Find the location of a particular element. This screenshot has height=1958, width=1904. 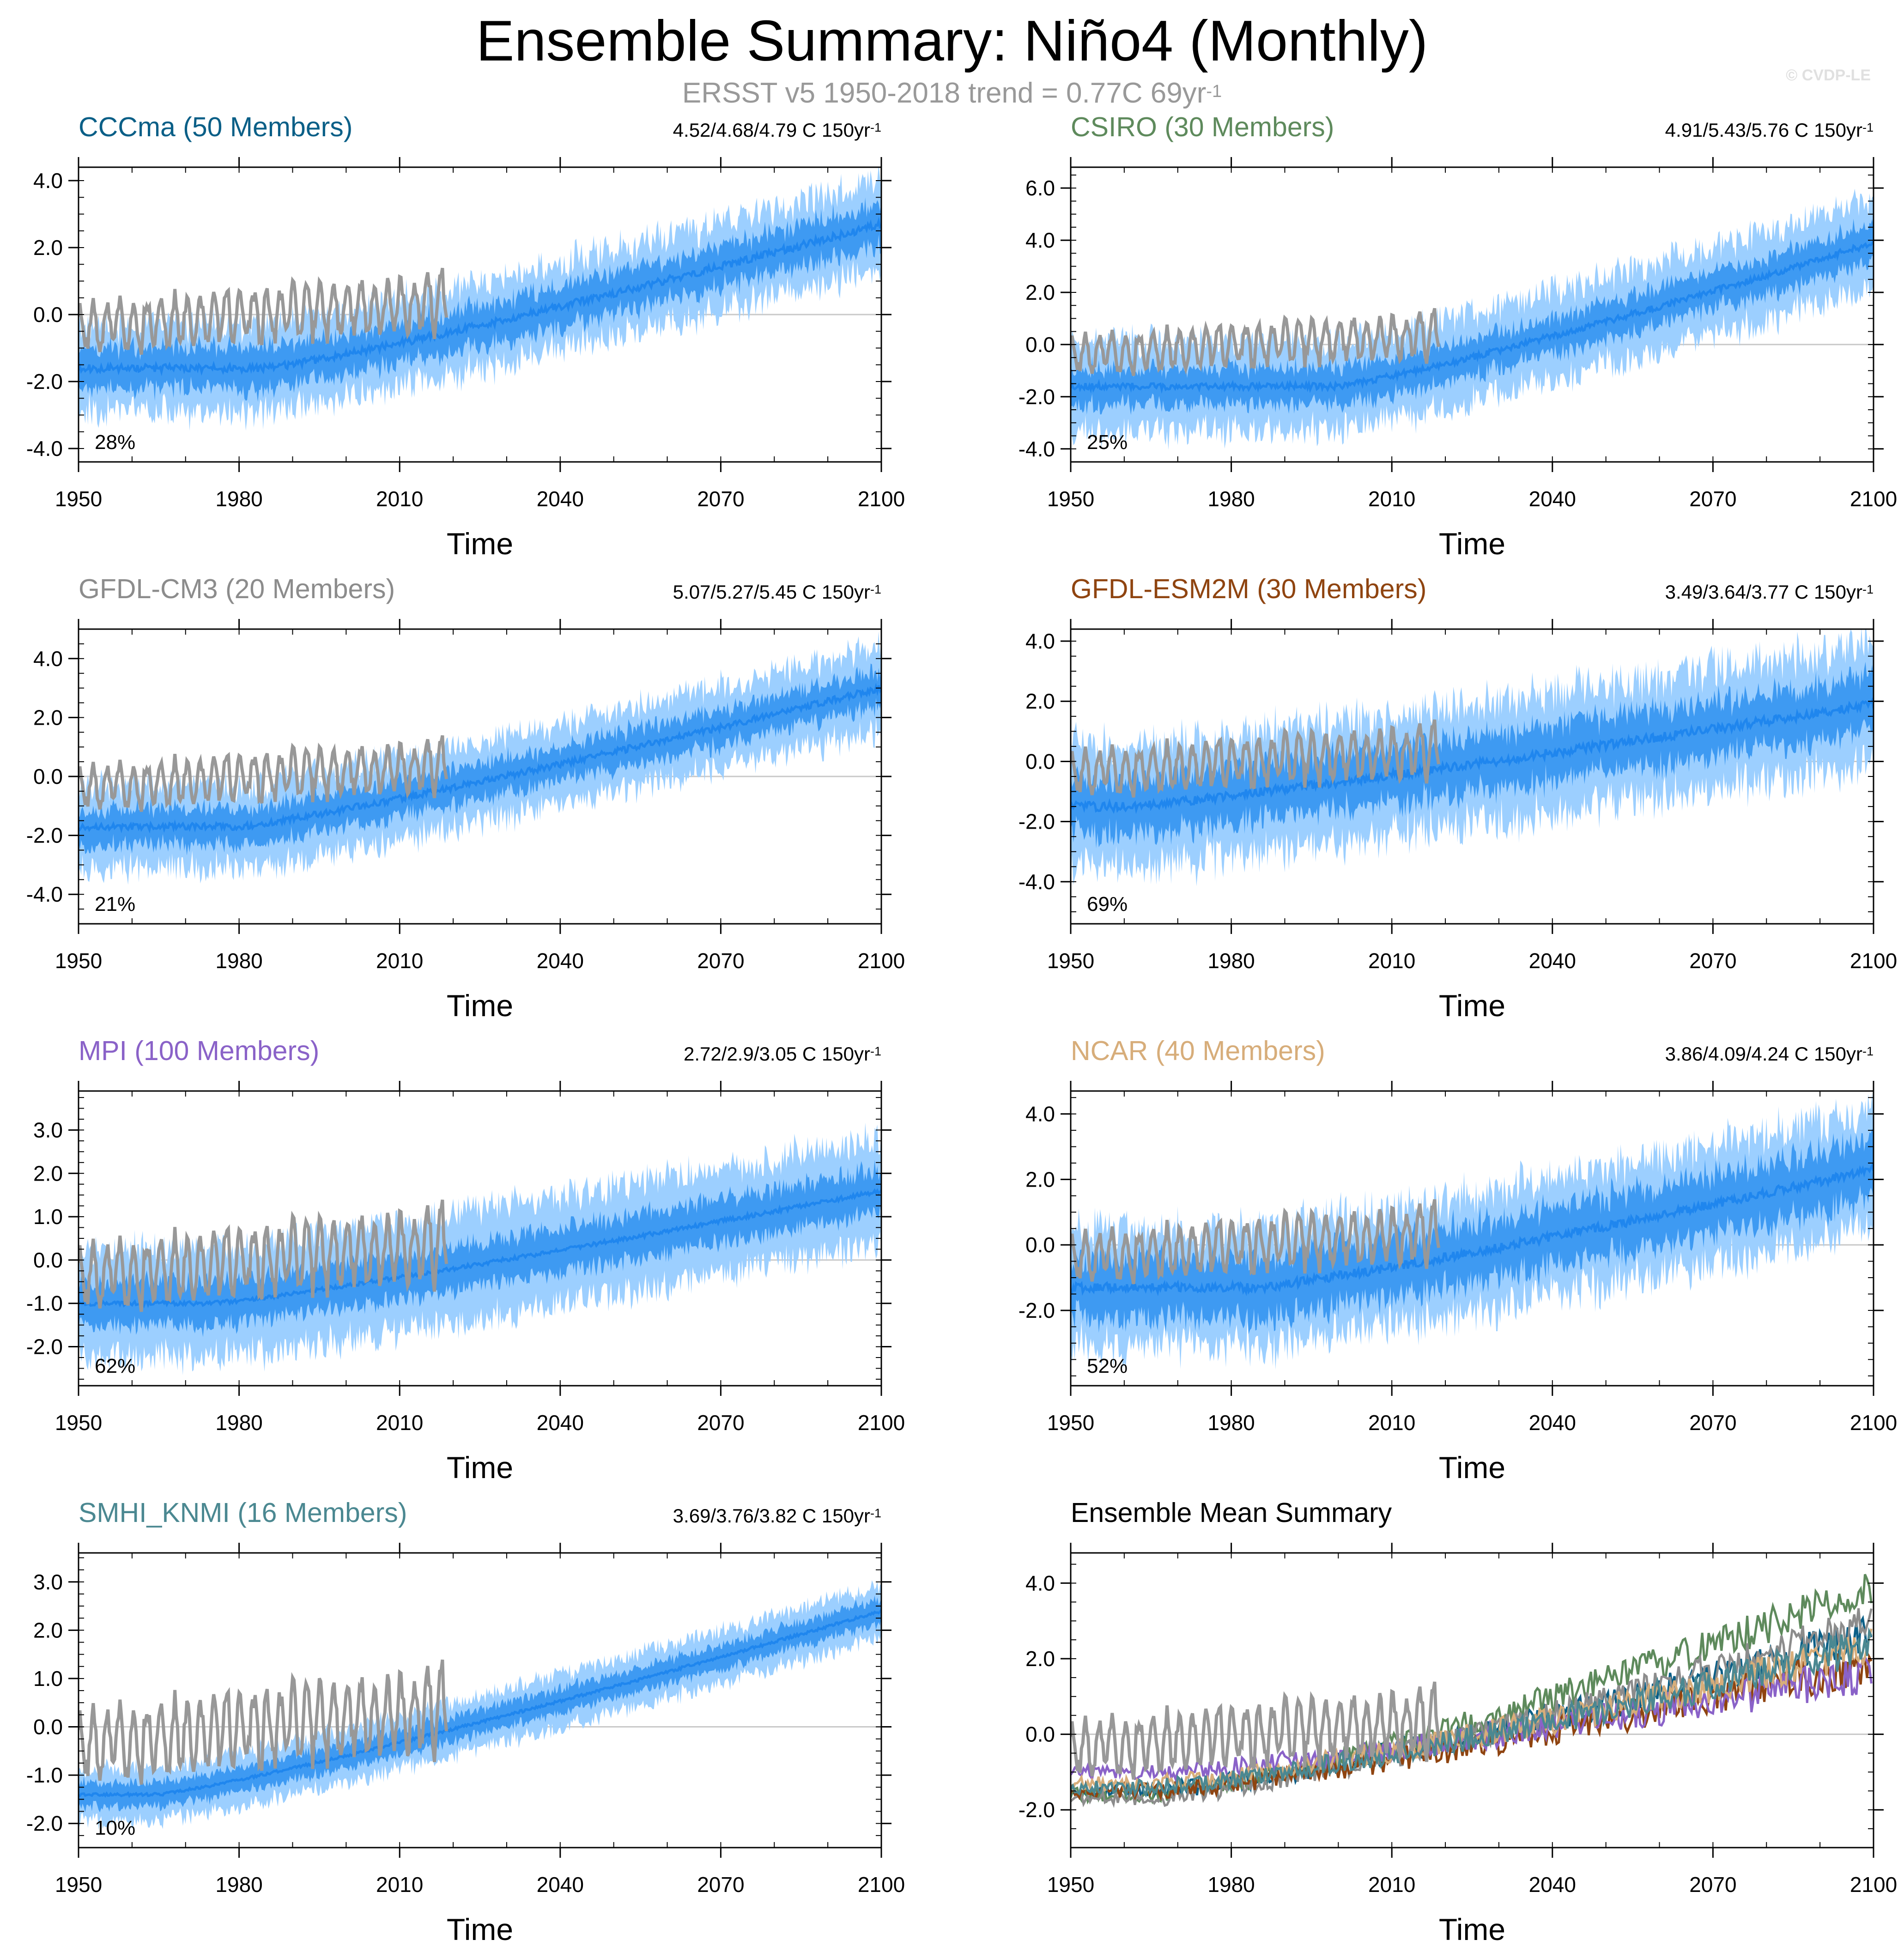

ensemble-range-band is located at coordinates (480, 758).